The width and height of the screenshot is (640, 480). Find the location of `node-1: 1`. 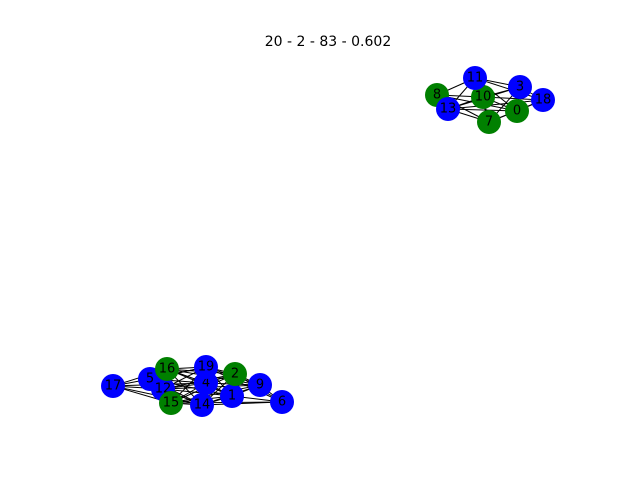

node-1: 1 is located at coordinates (232, 396).